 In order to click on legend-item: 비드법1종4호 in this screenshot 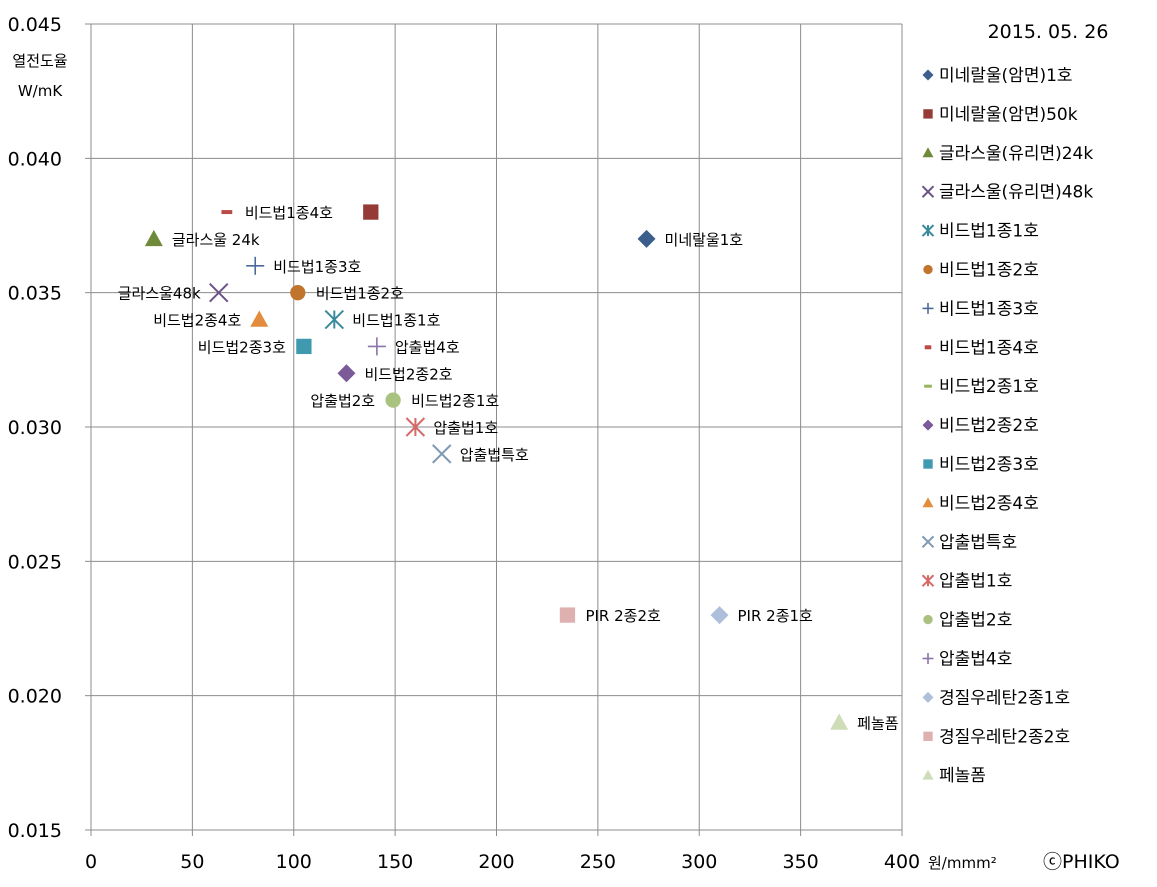, I will do `click(981, 348)`.